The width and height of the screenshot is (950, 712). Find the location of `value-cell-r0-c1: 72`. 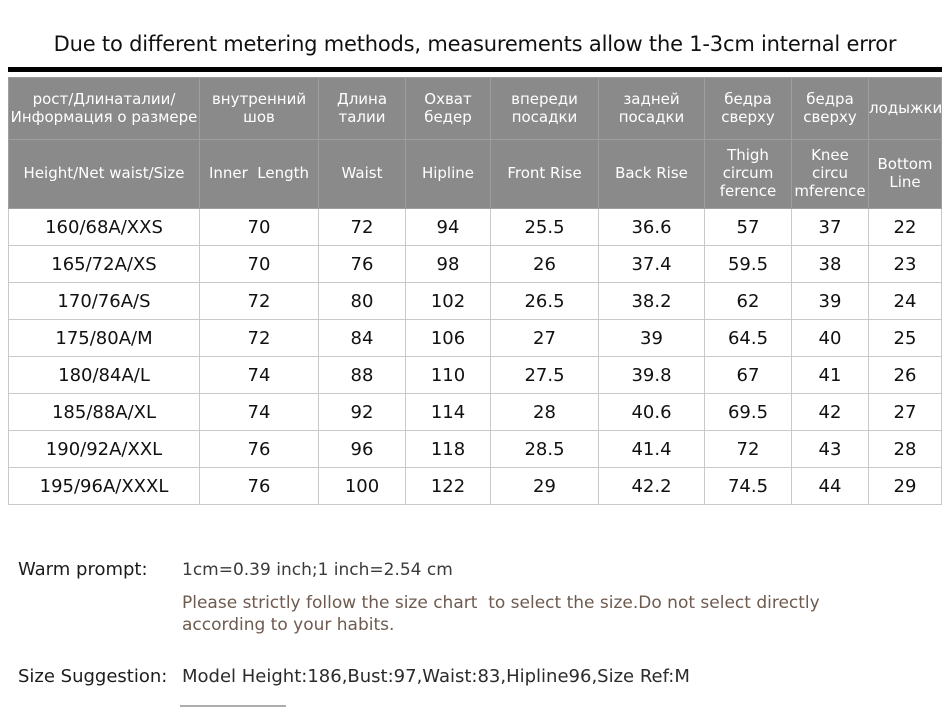

value-cell-r0-c1: 72 is located at coordinates (362, 227).